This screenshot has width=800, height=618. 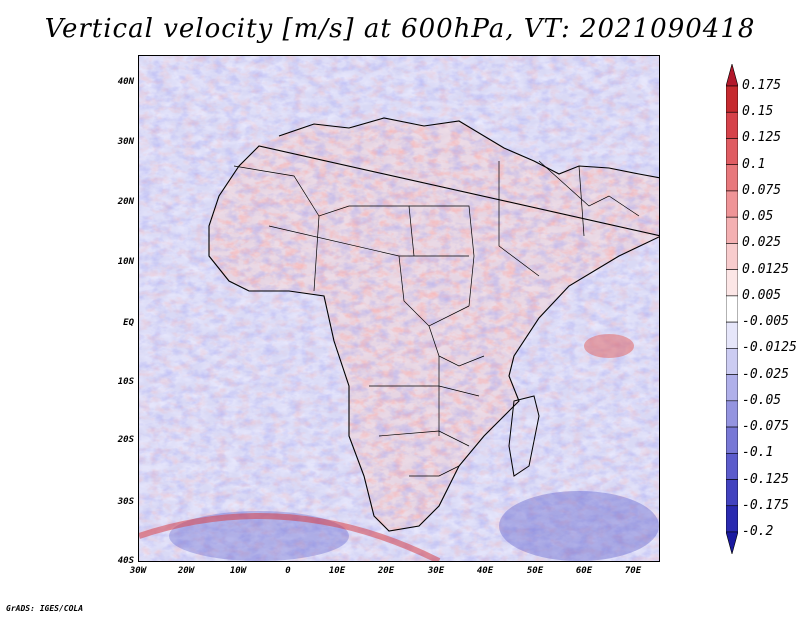 What do you see at coordinates (128, 323) in the screenshot?
I see `lat-tick-eq: EQ` at bounding box center [128, 323].